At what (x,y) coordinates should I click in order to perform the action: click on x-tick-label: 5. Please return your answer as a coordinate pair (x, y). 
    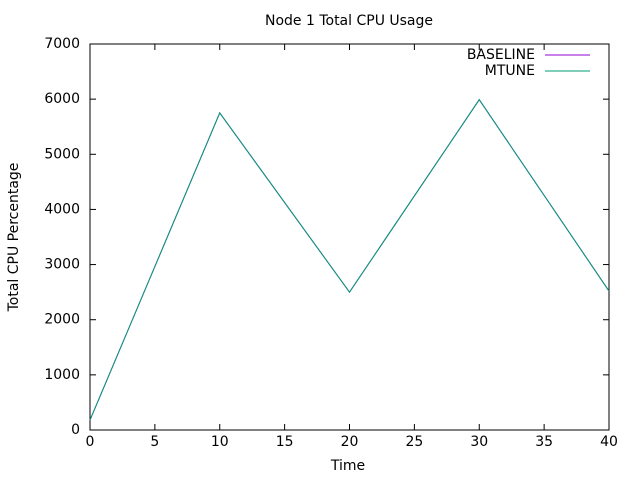
    Looking at the image, I should click on (154, 442).